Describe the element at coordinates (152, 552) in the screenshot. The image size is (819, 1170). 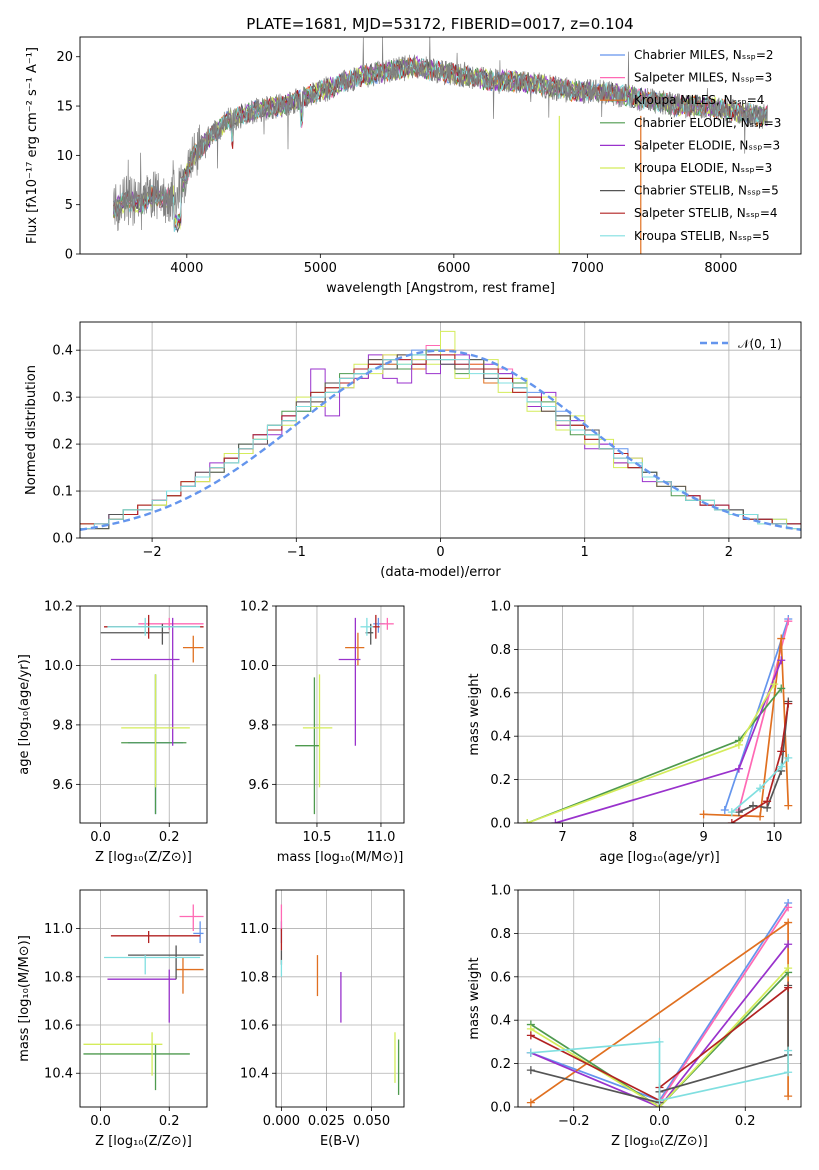
I see `x-tick-label: −2` at that location.